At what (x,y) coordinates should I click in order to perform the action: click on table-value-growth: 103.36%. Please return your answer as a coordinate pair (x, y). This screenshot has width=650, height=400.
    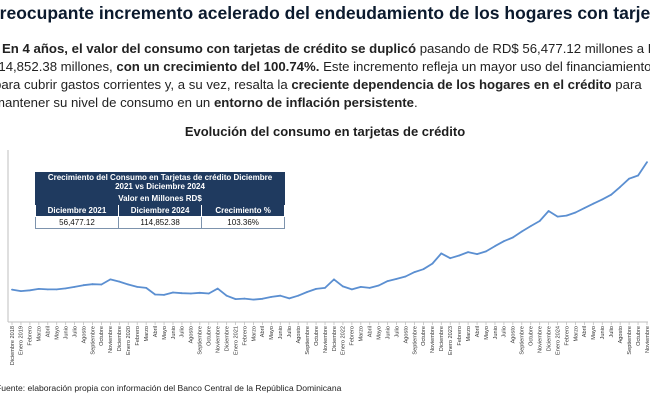
    Looking at the image, I should click on (243, 222).